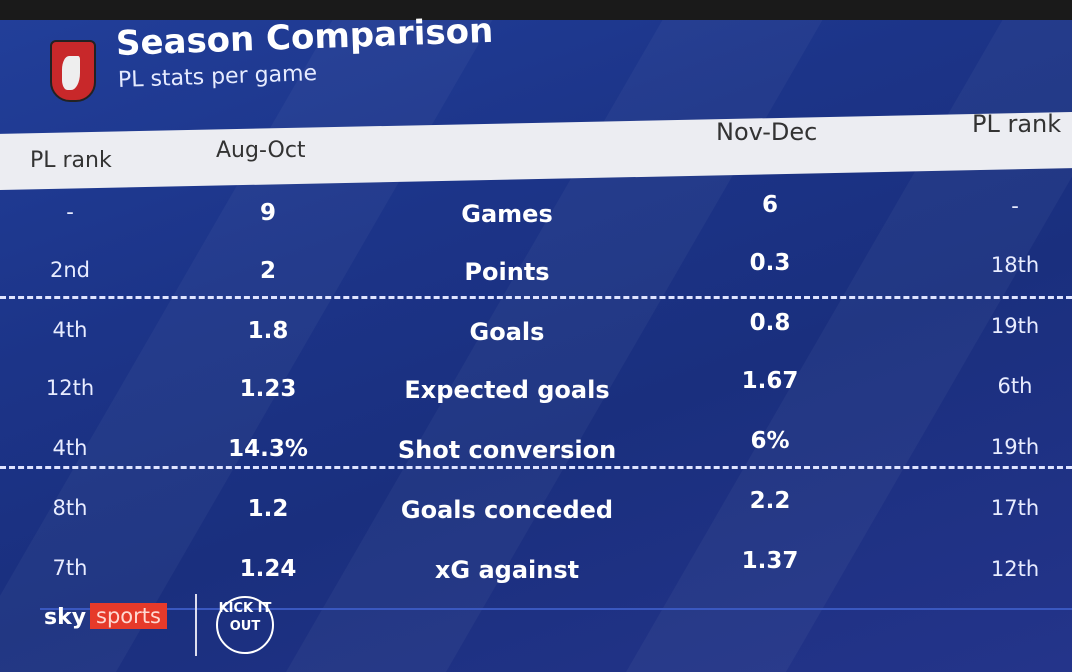 Image resolution: width=1072 pixels, height=672 pixels. I want to click on col-rank-right: PL rank, so click(1017, 124).